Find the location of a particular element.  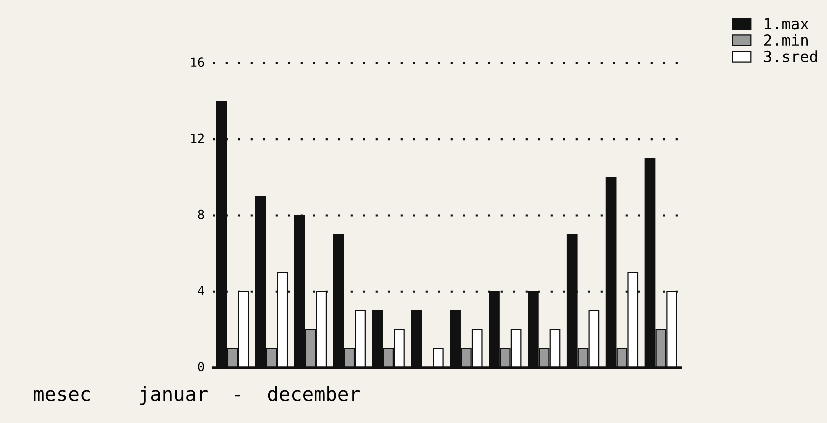

y-tick-label: 0 is located at coordinates (201, 367).